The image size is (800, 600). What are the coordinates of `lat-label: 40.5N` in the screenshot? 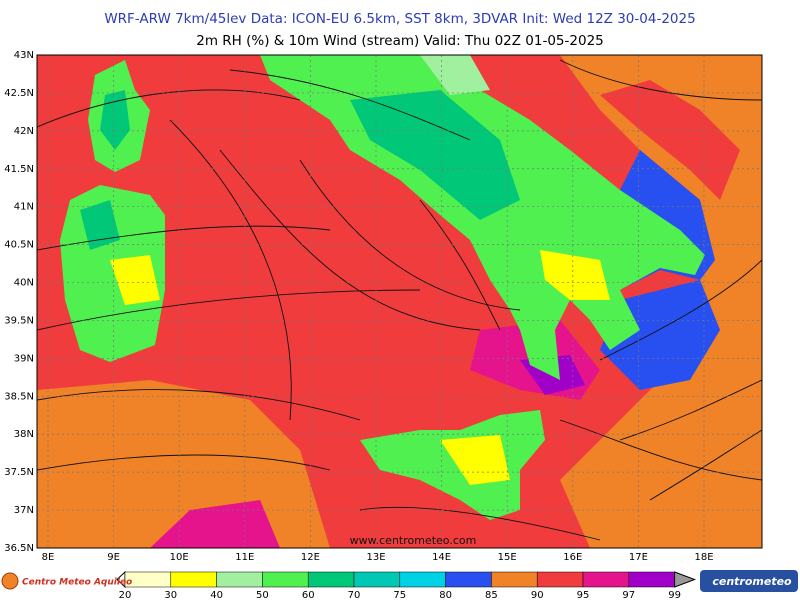 It's located at (19, 245).